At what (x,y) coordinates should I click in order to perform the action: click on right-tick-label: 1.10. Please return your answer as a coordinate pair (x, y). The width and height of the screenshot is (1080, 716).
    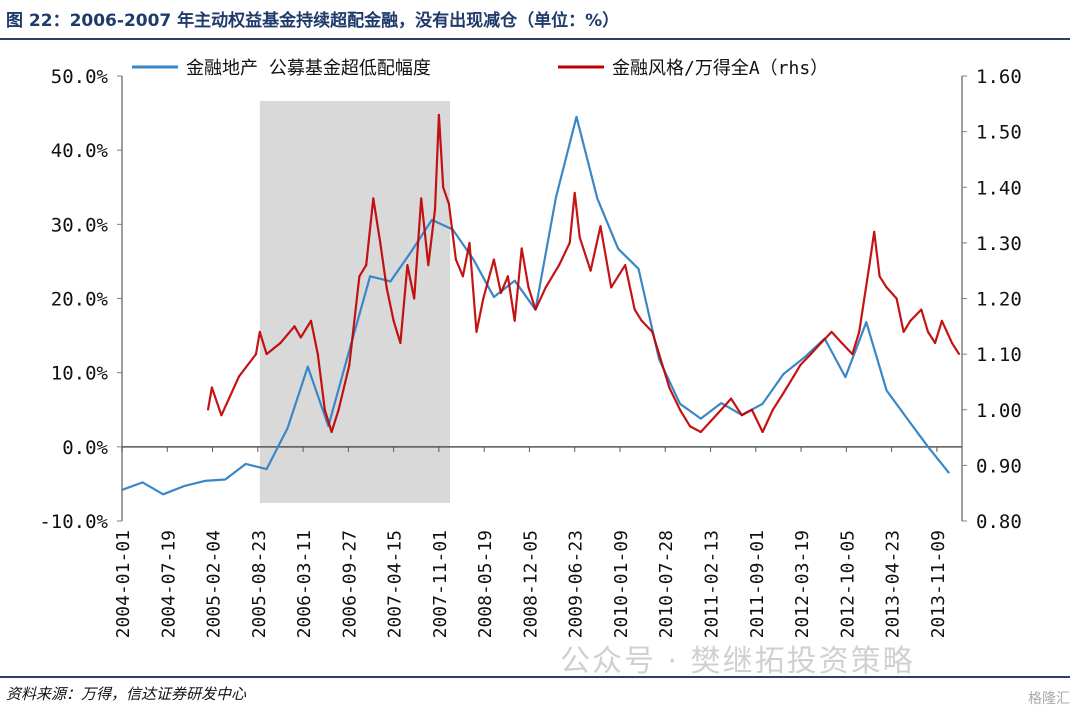
    Looking at the image, I should click on (999, 355).